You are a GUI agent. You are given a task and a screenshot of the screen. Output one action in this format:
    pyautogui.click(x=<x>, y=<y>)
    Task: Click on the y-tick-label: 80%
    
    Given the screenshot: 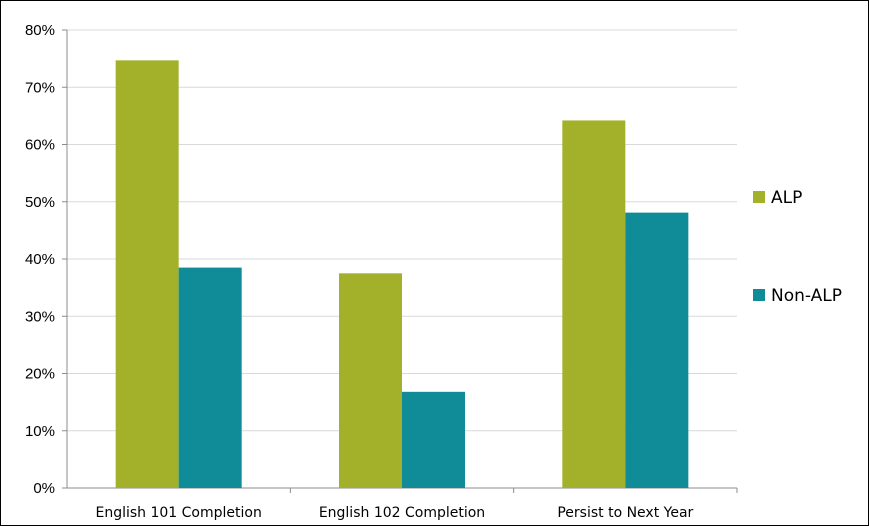 What is the action you would take?
    pyautogui.click(x=40, y=30)
    